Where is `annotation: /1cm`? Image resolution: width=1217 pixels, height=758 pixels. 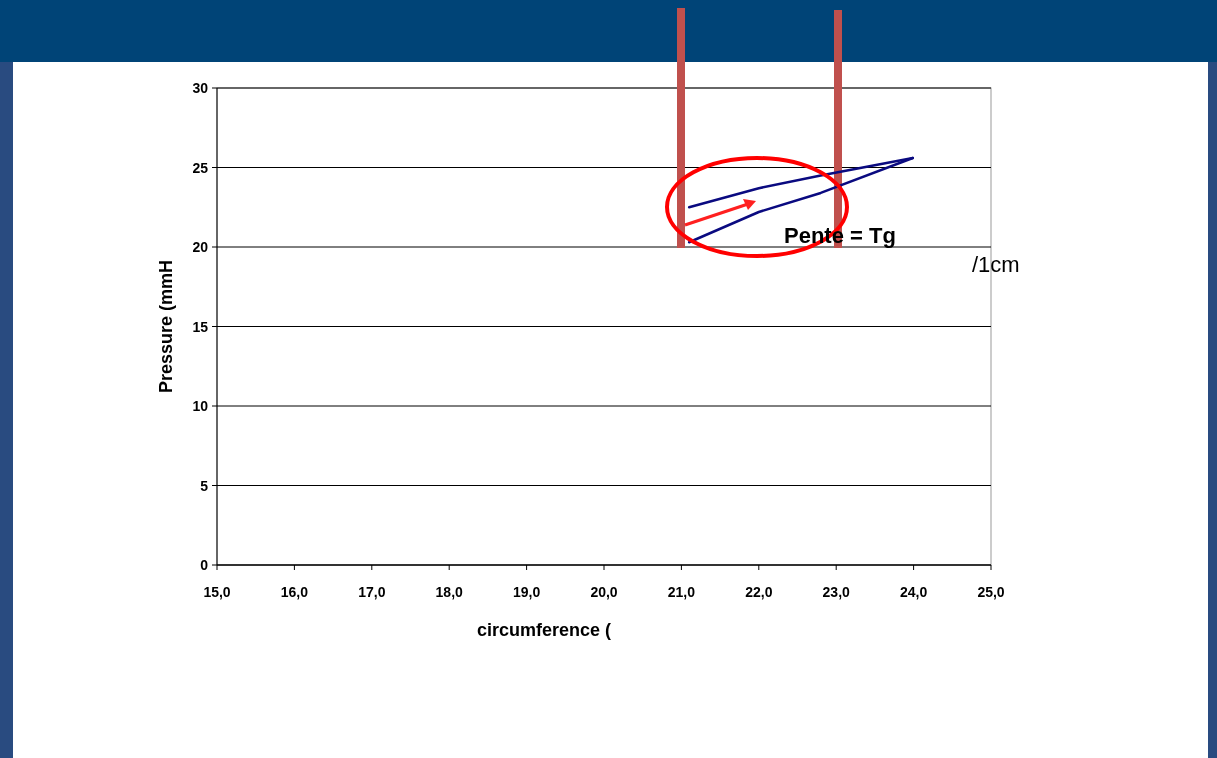 annotation: /1cm is located at coordinates (996, 264).